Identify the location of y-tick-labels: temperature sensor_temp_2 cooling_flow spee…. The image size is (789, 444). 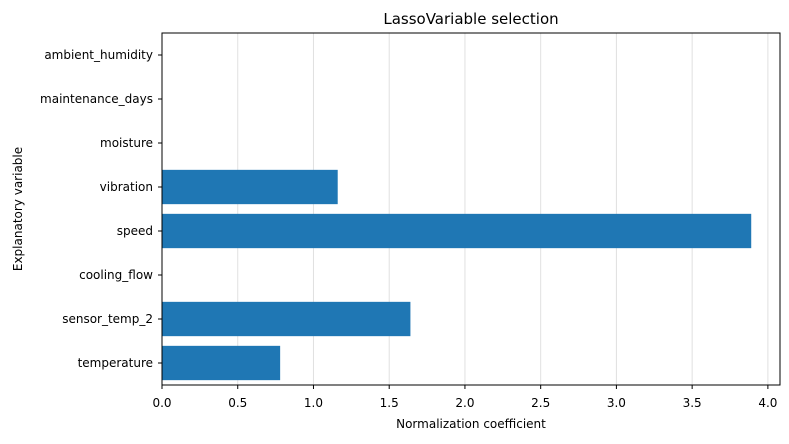
(101, 209).